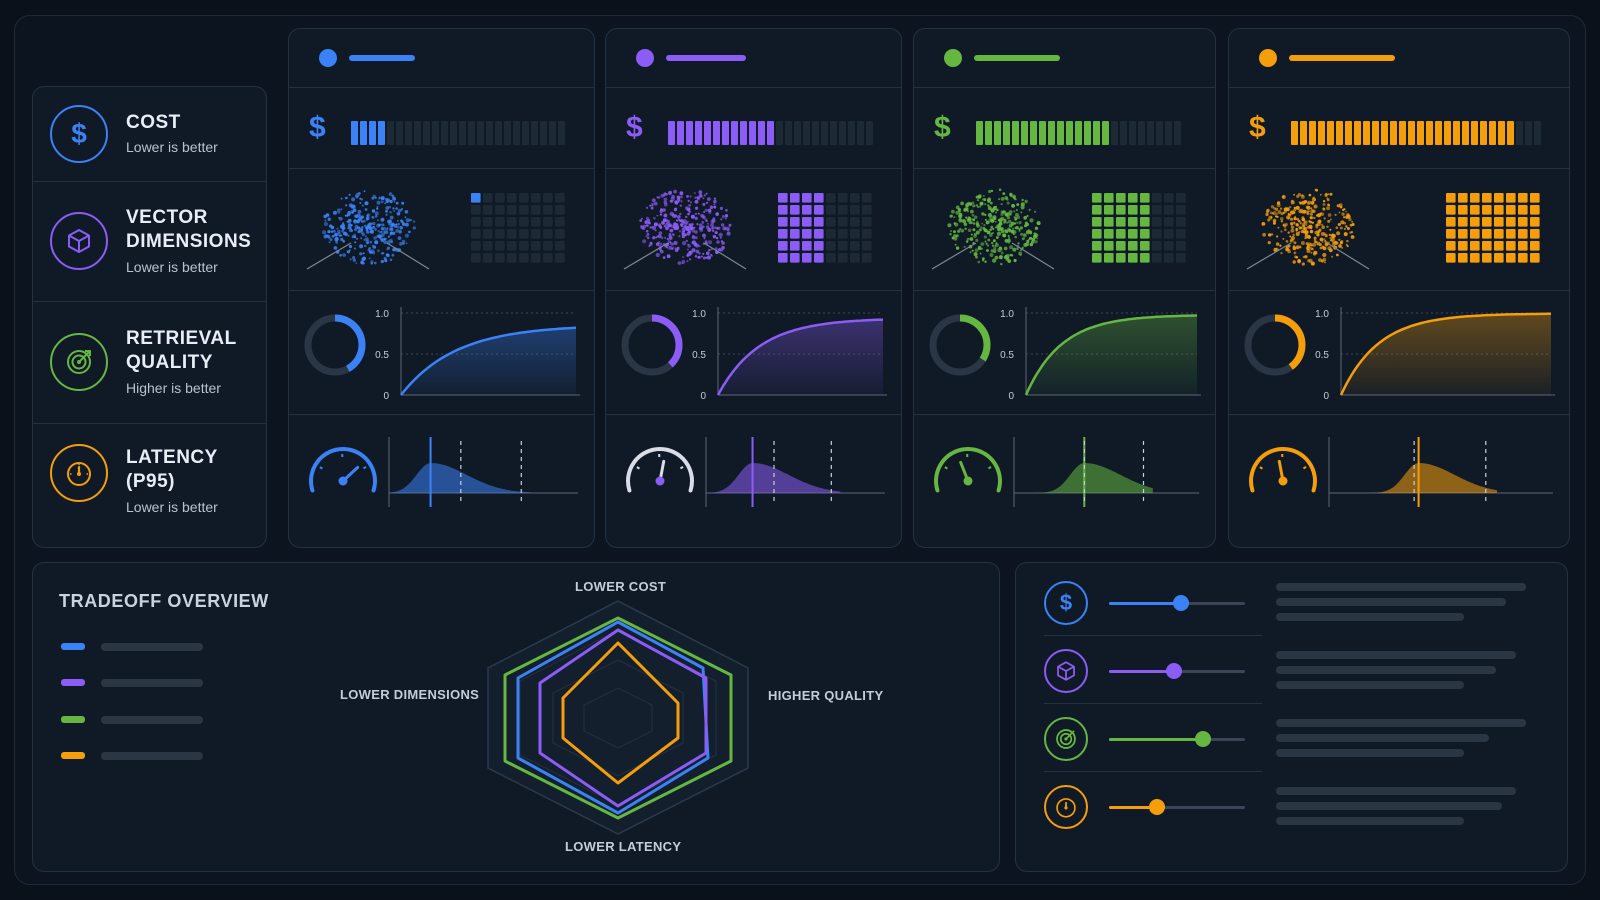 The height and width of the screenshot is (900, 1600). Describe the element at coordinates (620, 713) in the screenshot. I see `radar-series-orange` at that location.